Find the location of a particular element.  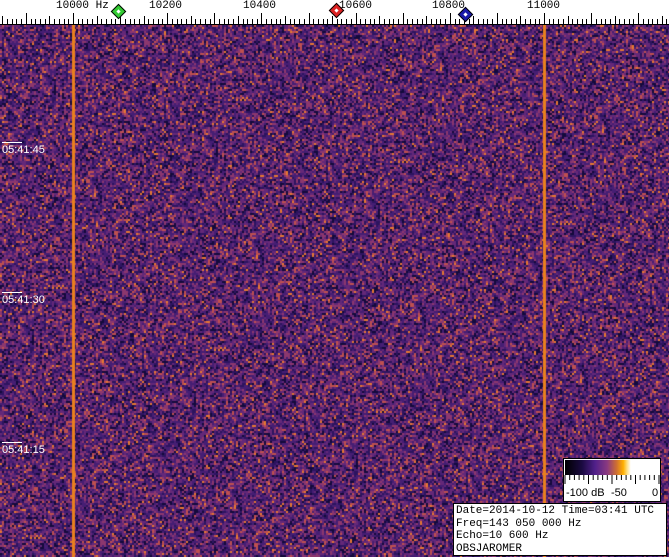

freq-label-10000: 10000 Hz is located at coordinates (82, 6).